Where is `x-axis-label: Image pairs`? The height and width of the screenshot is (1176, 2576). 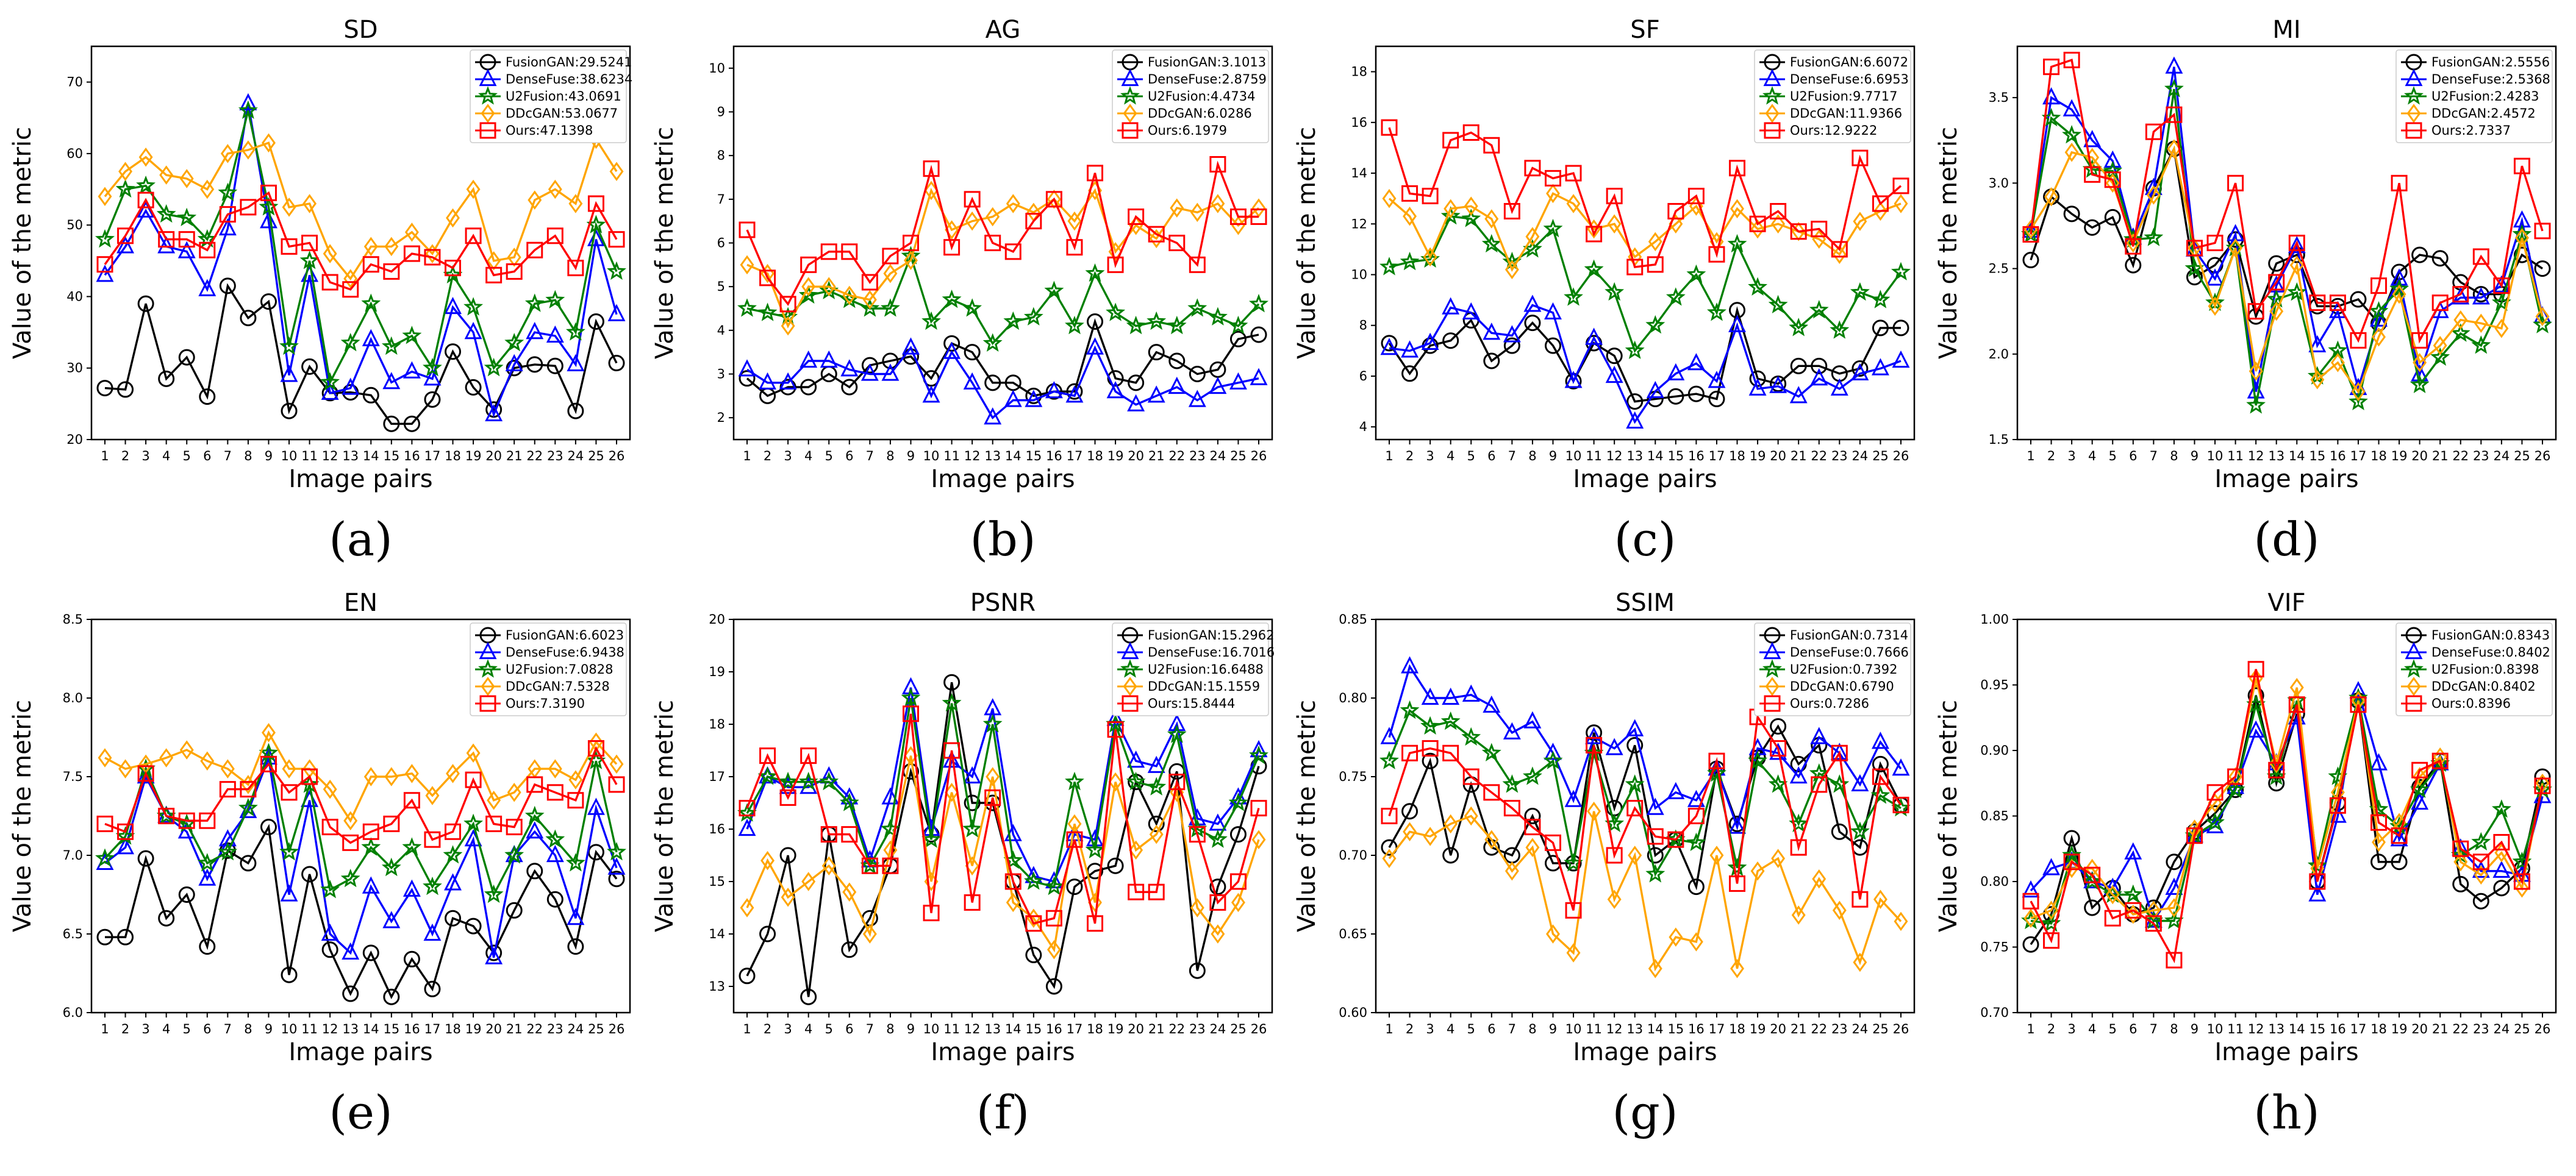
x-axis-label: Image pairs is located at coordinates (1003, 479).